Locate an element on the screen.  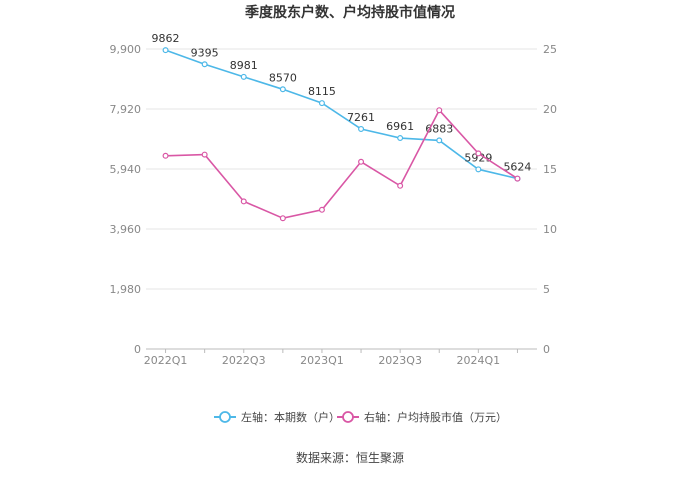
legend-label-2: 右轴：户均持股市值（万元） is located at coordinates (435, 417).